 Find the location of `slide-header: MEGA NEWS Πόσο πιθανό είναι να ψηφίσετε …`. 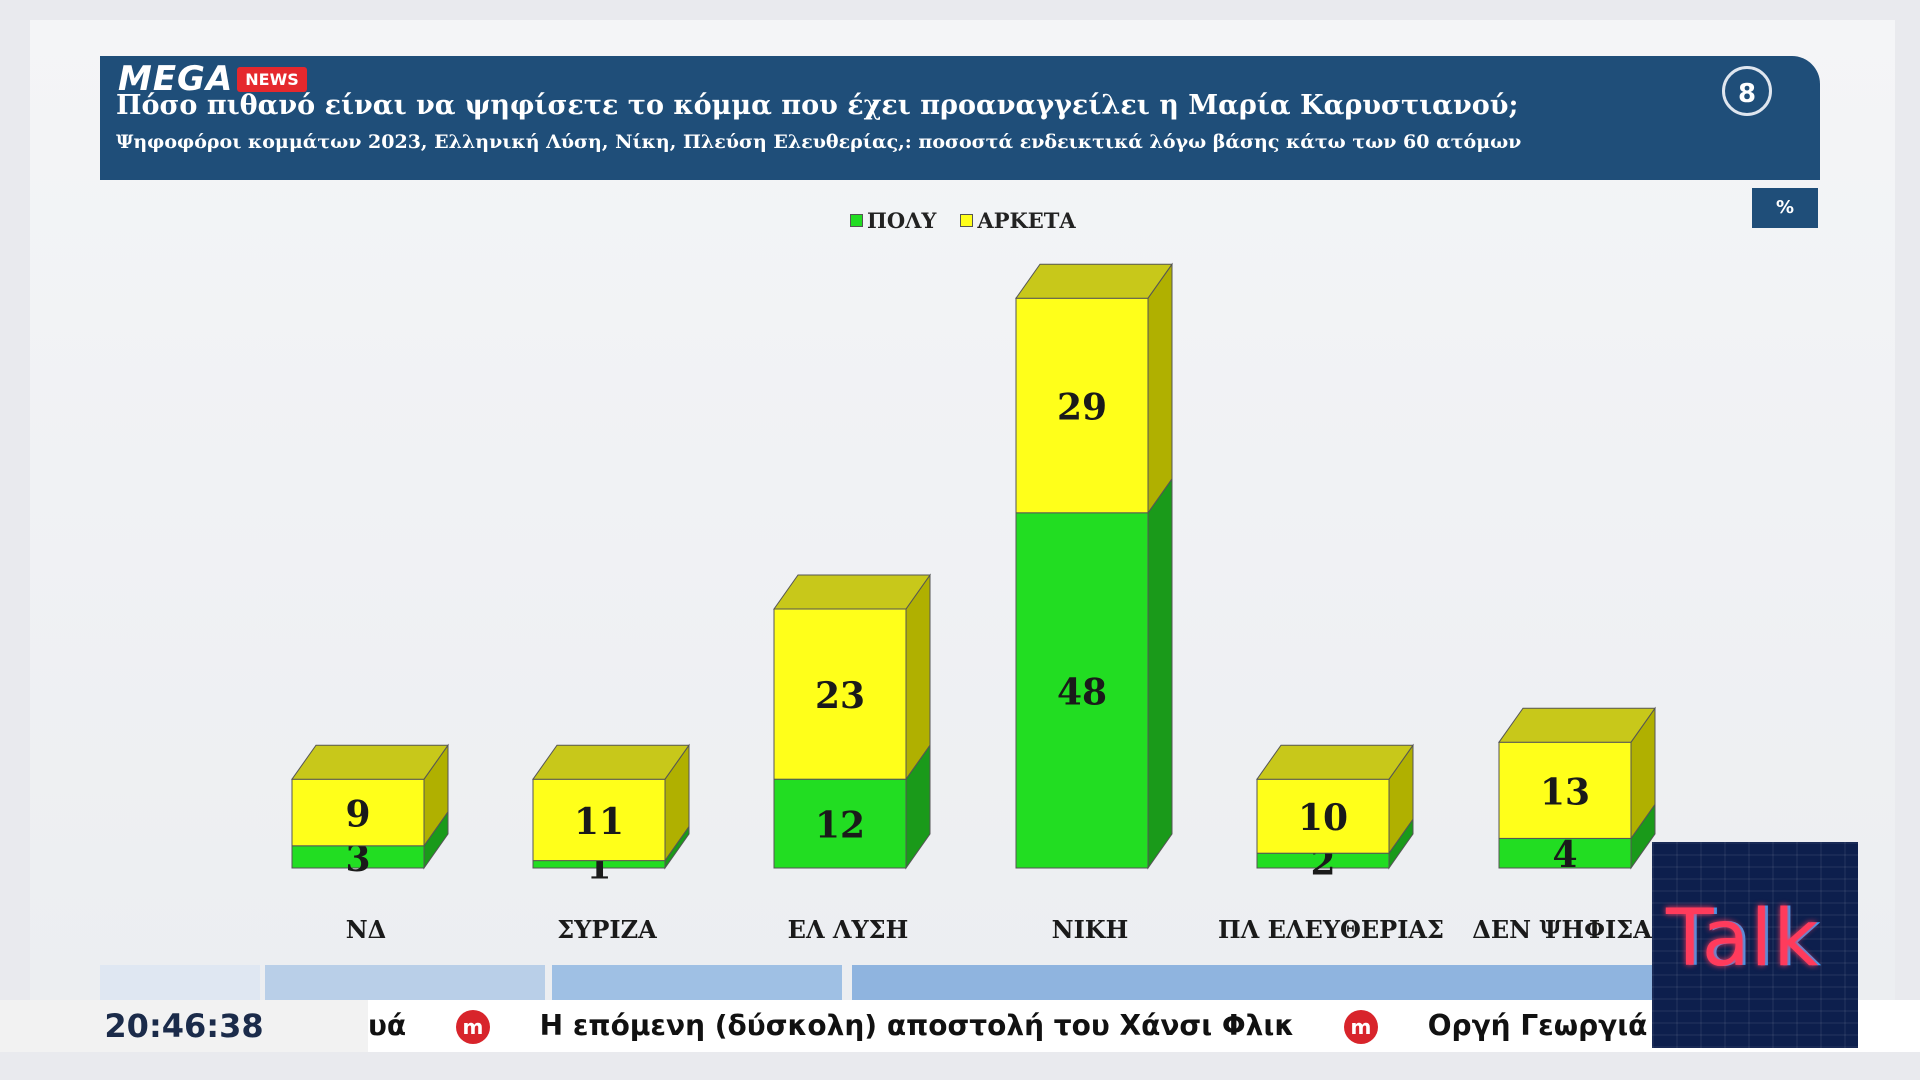

slide-header: MEGA NEWS Πόσο πιθανό είναι να ψηφίσετε … is located at coordinates (960, 118).